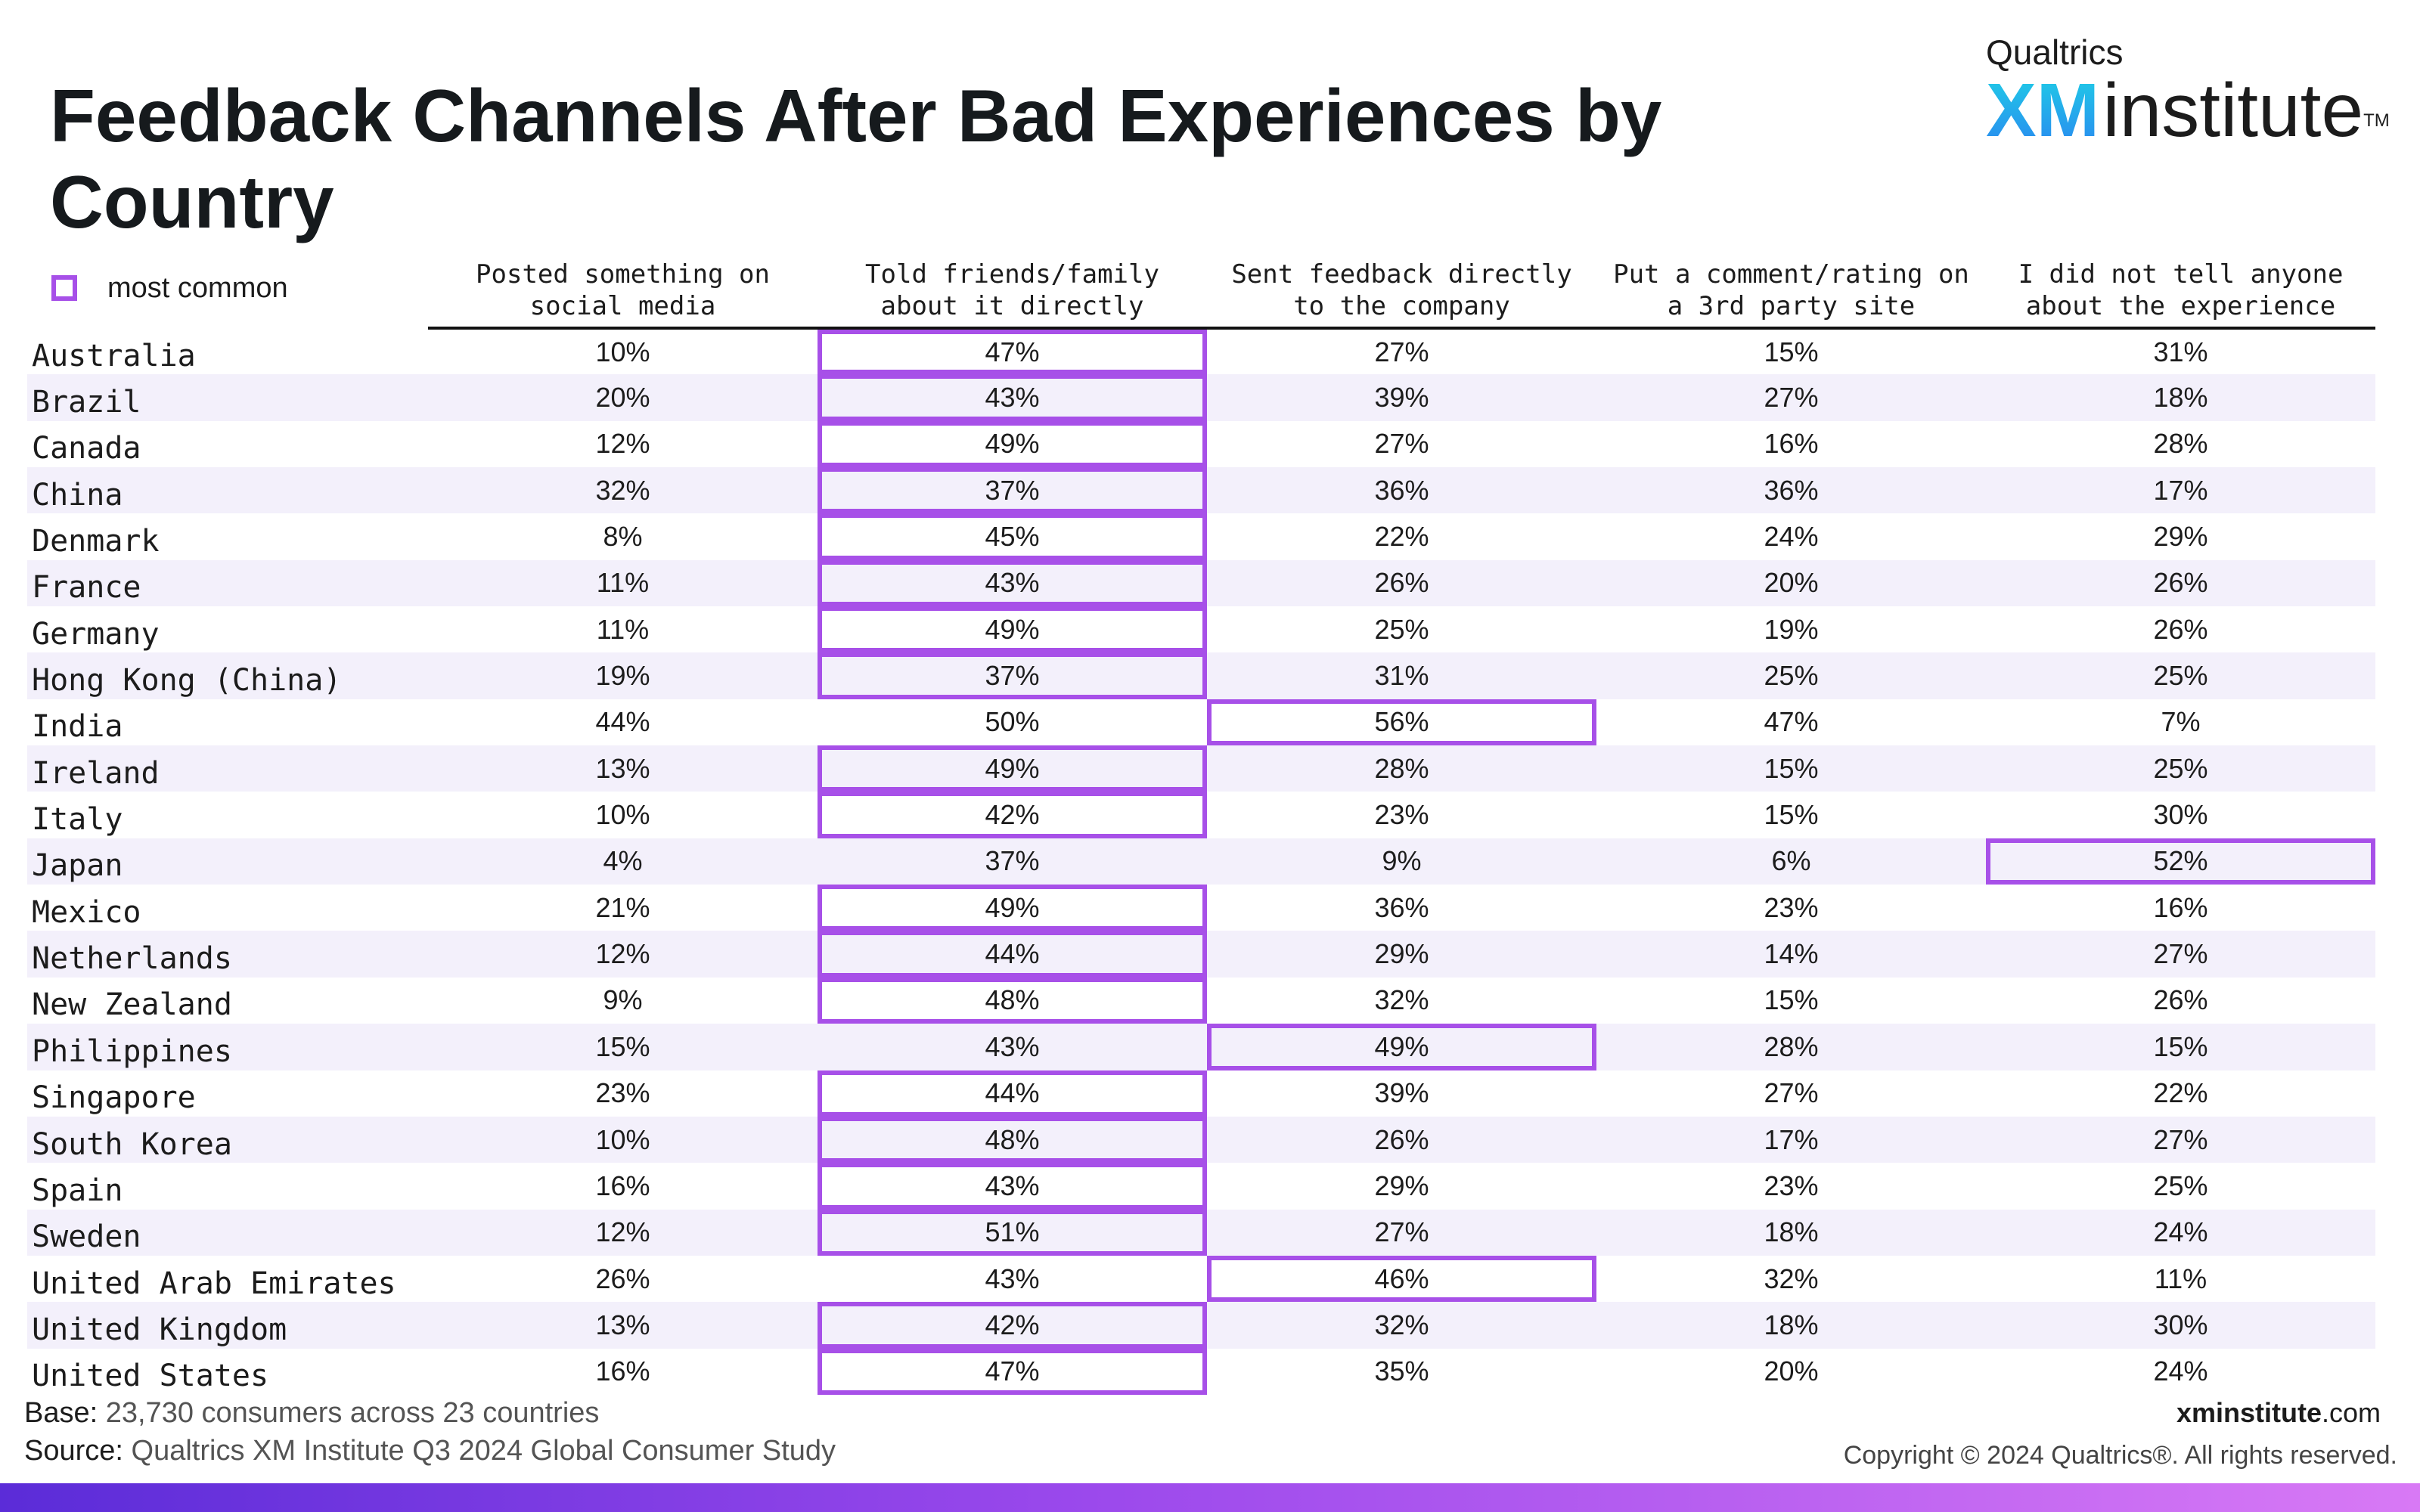 The height and width of the screenshot is (1512, 2420). I want to click on table-row: United Arab Emirates 26% 43% 46% 32% 11%, so click(1201, 1279).